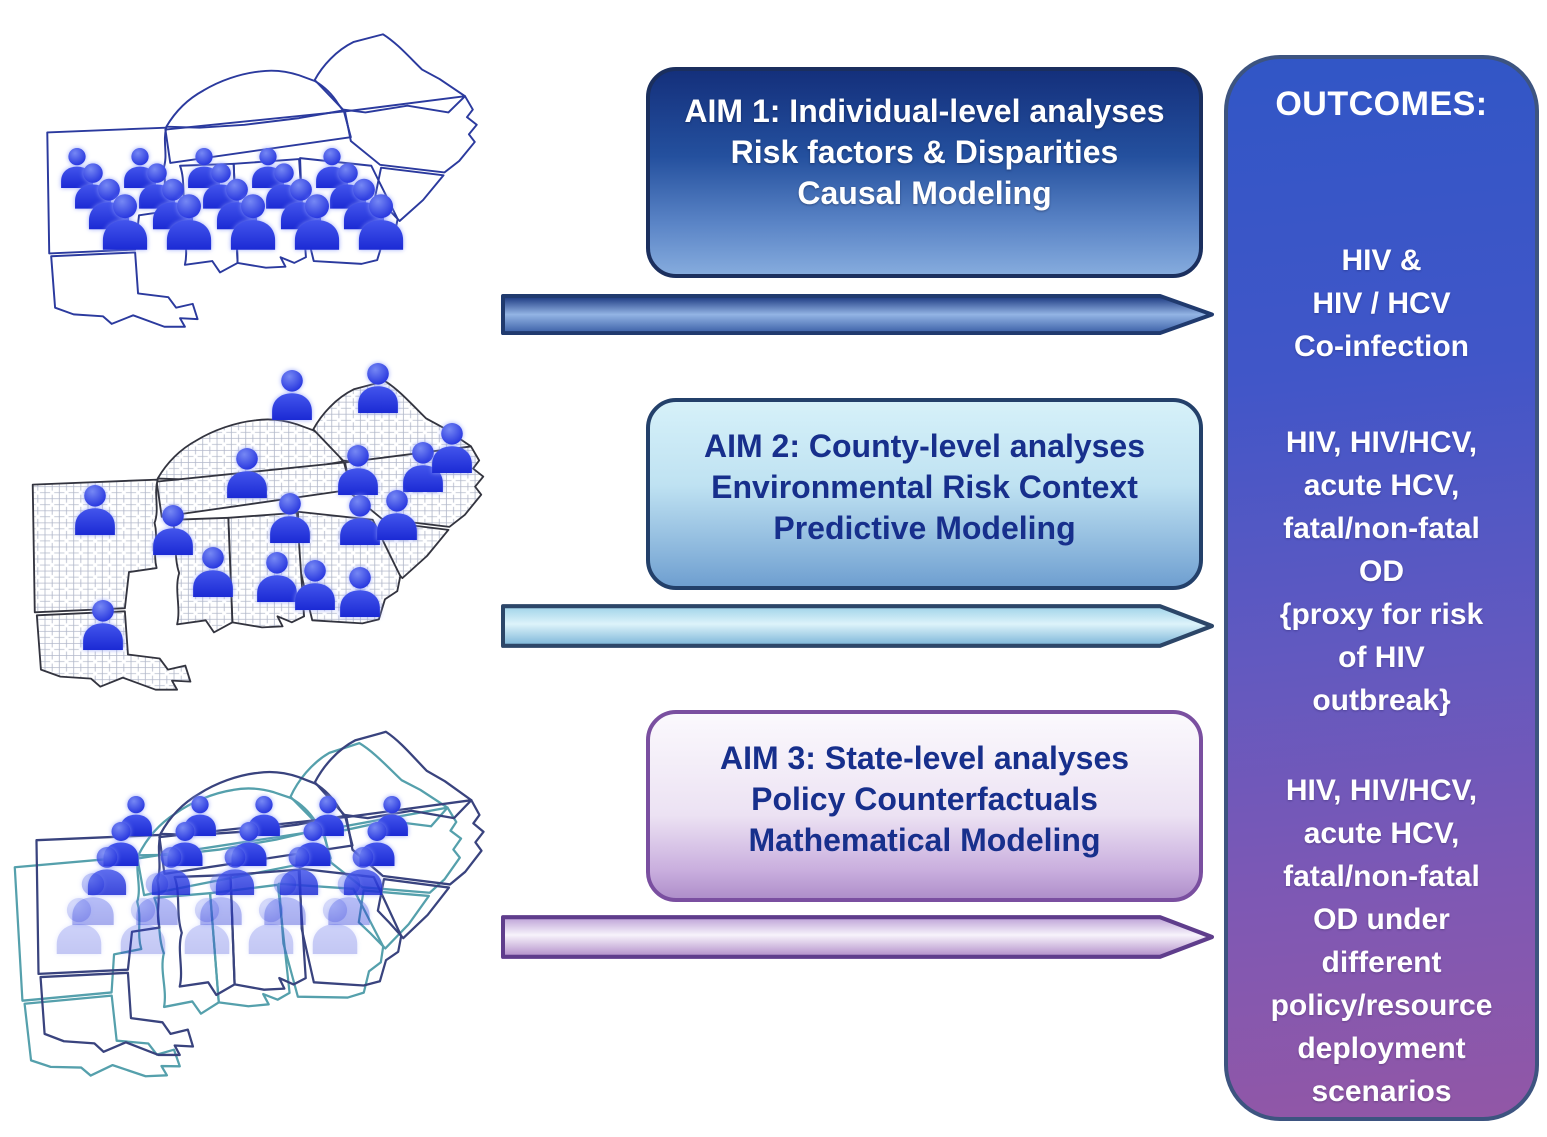 The height and width of the screenshot is (1137, 1547). Describe the element at coordinates (858, 626) in the screenshot. I see `aim2-arrow-icon` at that location.